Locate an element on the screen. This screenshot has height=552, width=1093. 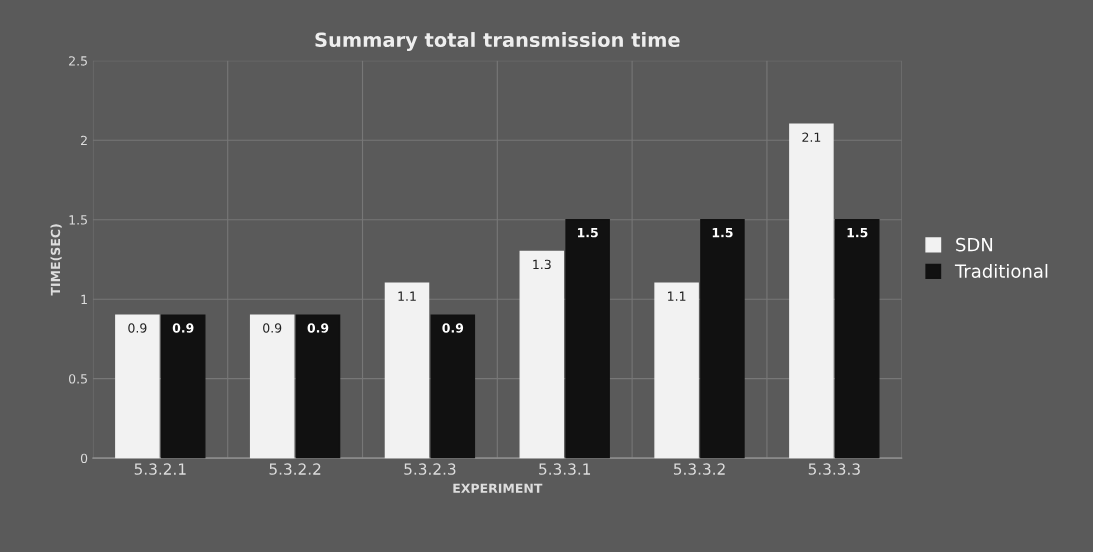
y-tick-label: 1.5 is located at coordinates (78, 220).